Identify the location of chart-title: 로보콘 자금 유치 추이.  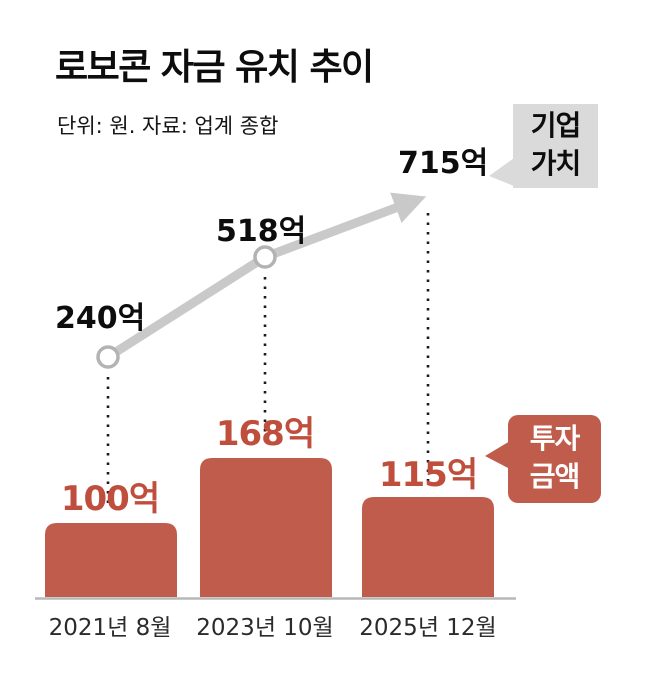
(214, 67).